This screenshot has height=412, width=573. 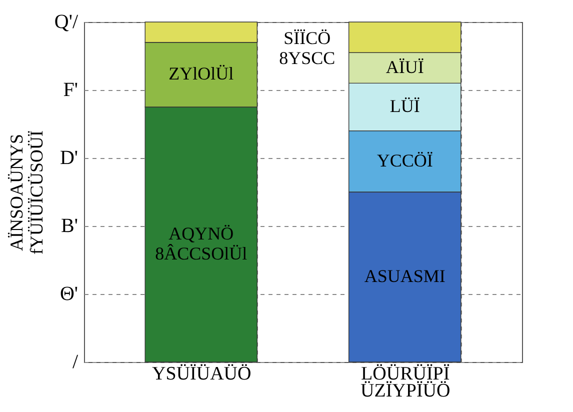 I want to click on series-label: AÏUÏ, so click(x=405, y=66).